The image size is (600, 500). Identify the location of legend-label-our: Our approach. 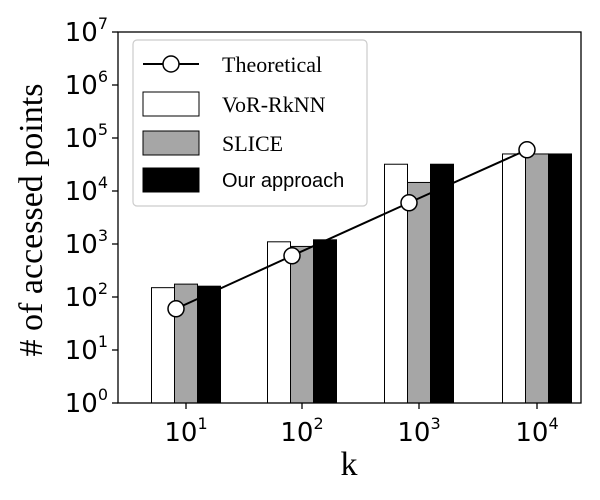
(283, 181).